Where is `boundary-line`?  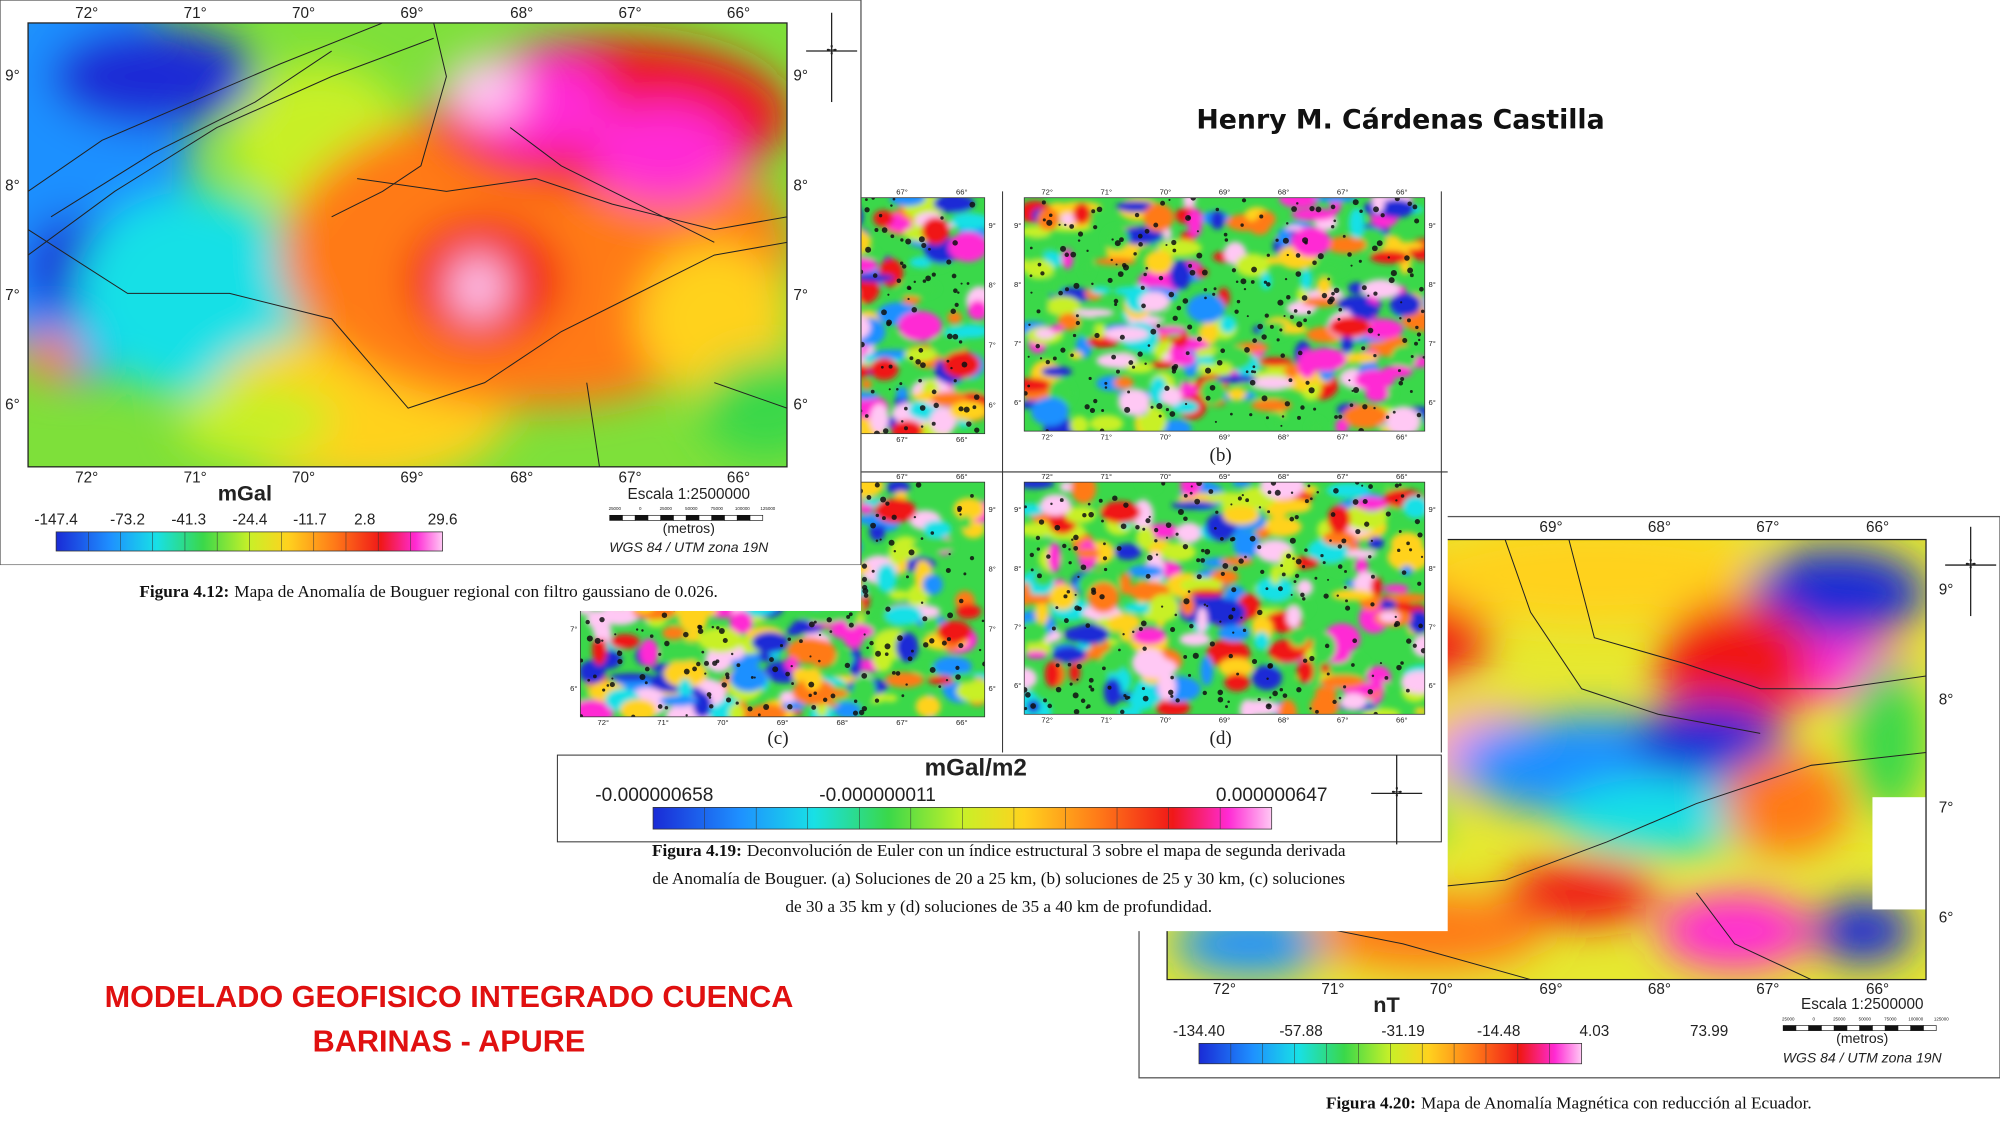 boundary-line is located at coordinates (205, 107).